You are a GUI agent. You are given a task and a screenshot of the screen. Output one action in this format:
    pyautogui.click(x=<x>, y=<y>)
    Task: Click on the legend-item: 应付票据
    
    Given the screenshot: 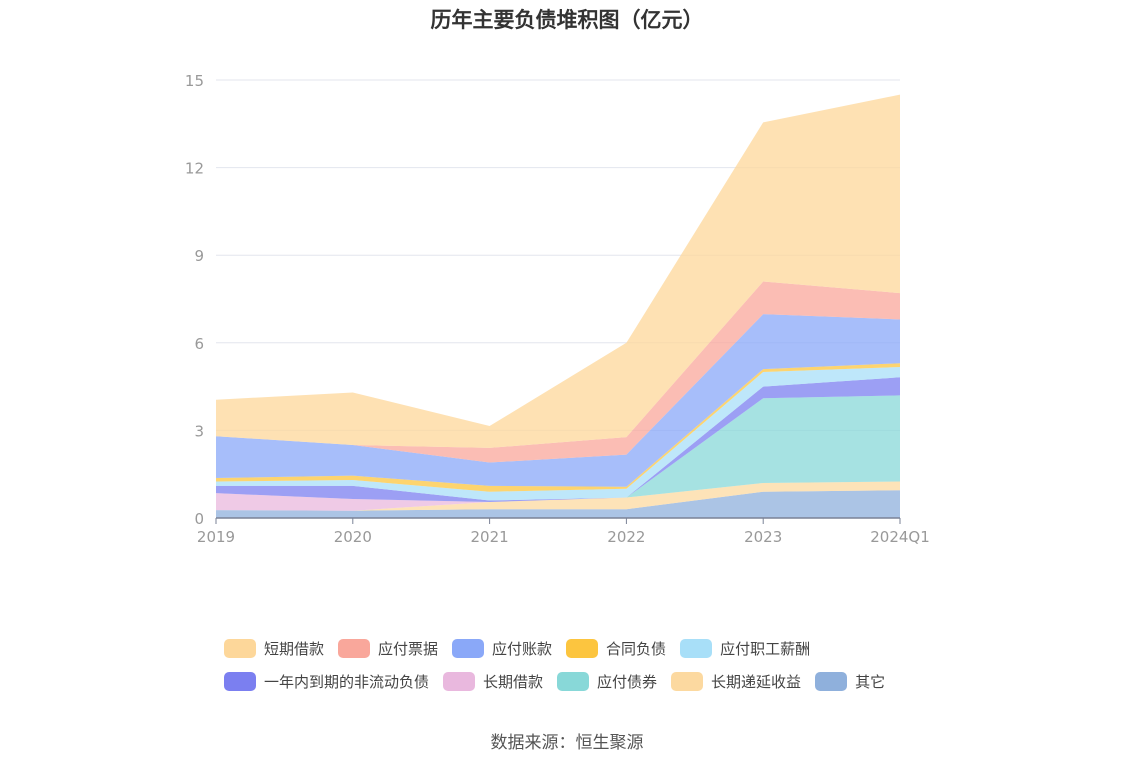 What is the action you would take?
    pyautogui.click(x=388, y=648)
    